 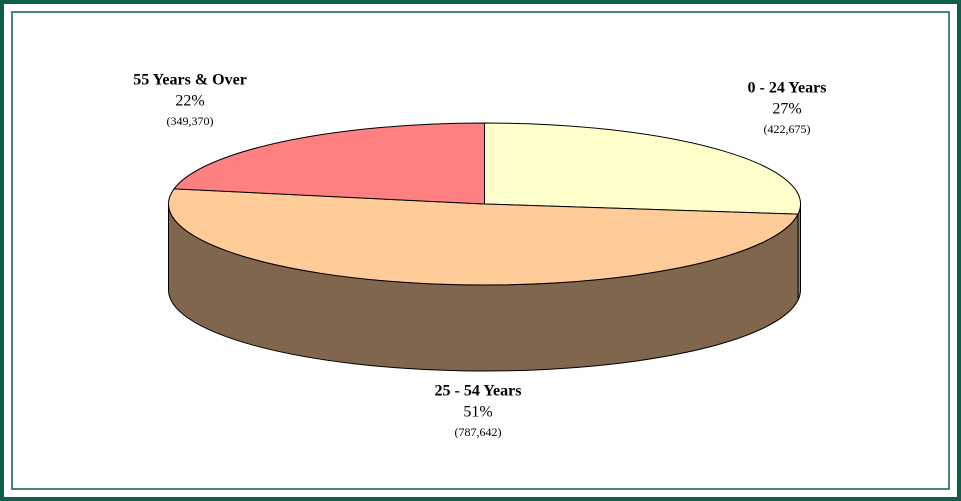 What do you see at coordinates (190, 80) in the screenshot?
I see `slice-name: 55 Years & Over` at bounding box center [190, 80].